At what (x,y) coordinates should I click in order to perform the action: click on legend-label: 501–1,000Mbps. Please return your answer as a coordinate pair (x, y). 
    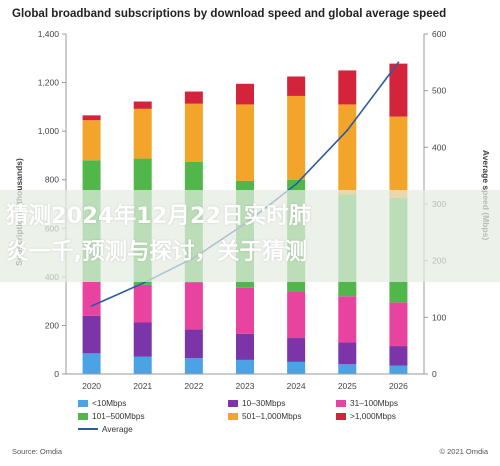
    Looking at the image, I should click on (272, 416).